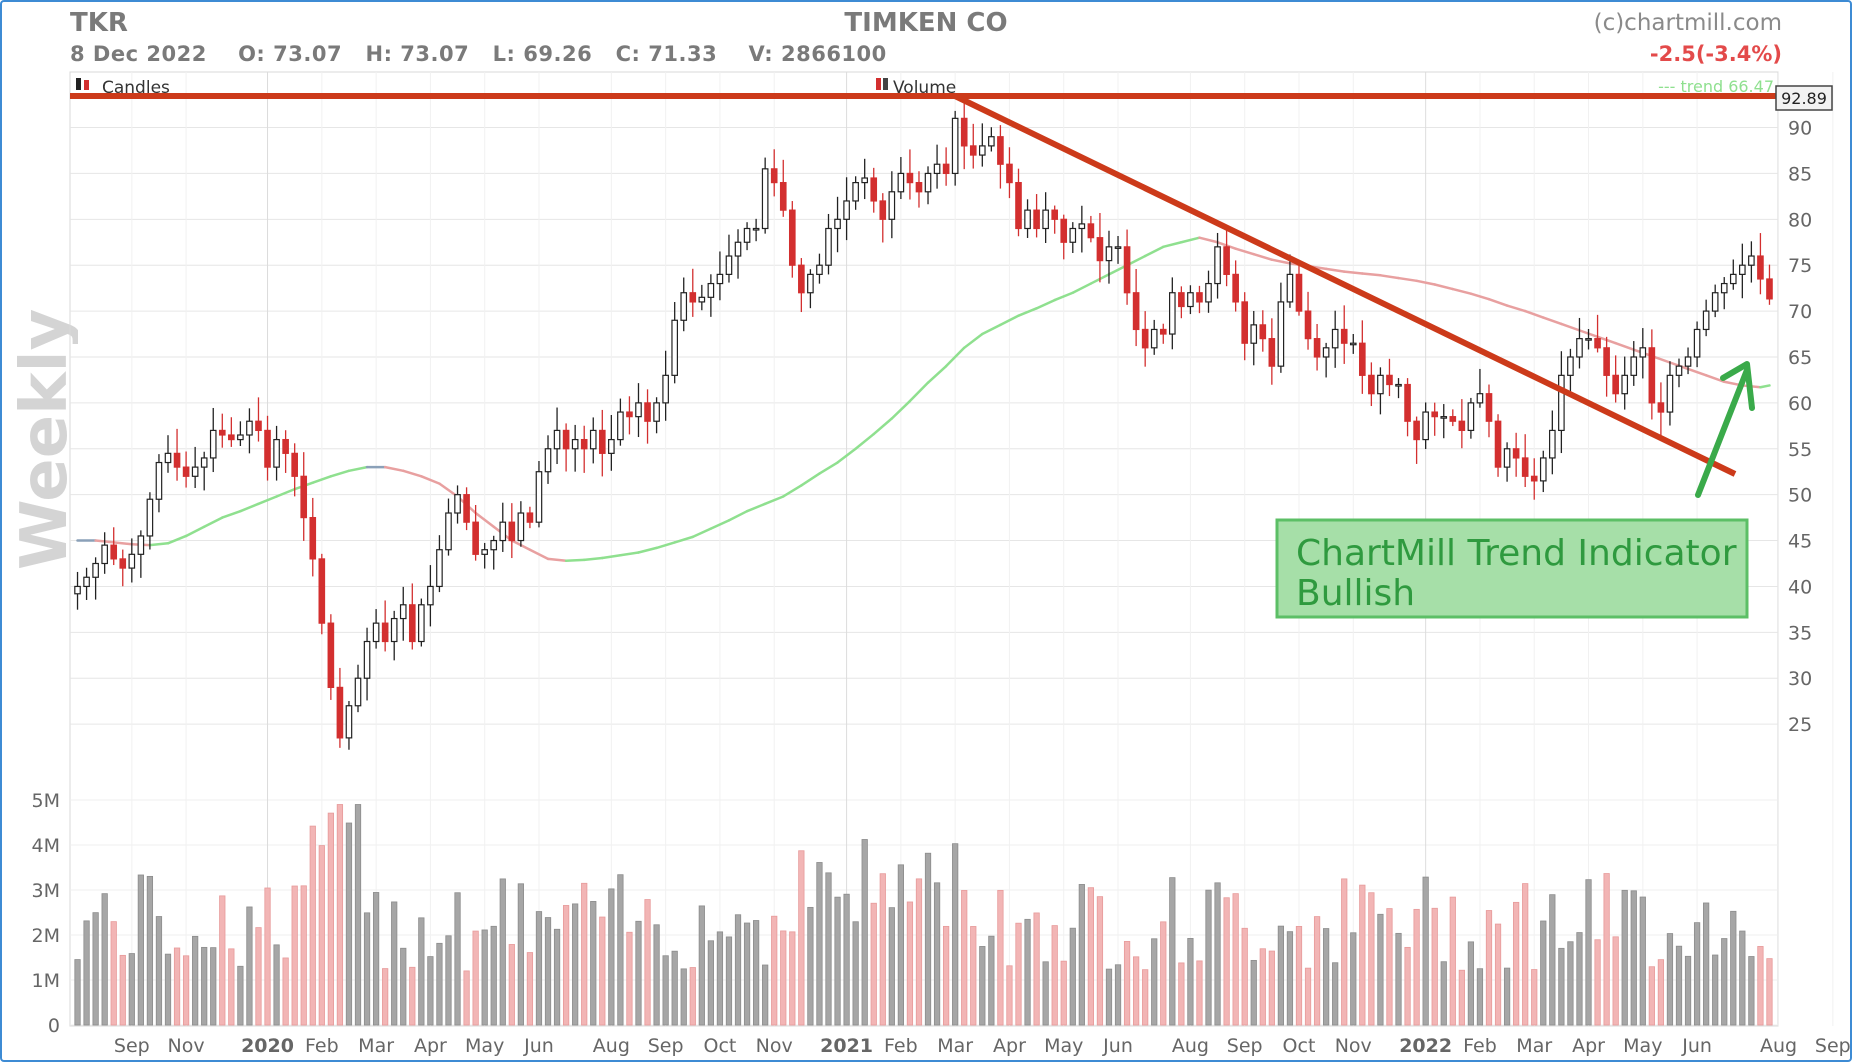  What do you see at coordinates (43, 439) in the screenshot?
I see `weekly-watermark: Weekly` at bounding box center [43, 439].